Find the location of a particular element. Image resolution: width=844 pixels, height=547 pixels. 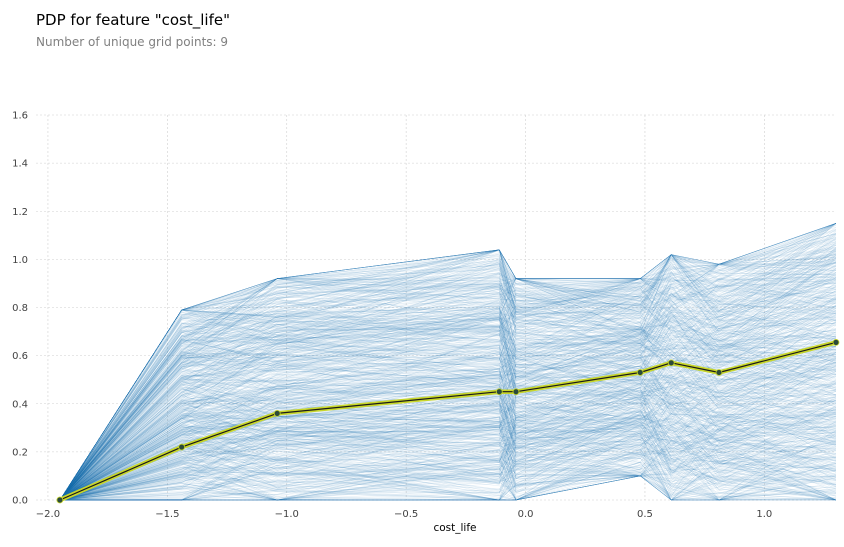

y-tick-label: 1.4 is located at coordinates (20, 164).